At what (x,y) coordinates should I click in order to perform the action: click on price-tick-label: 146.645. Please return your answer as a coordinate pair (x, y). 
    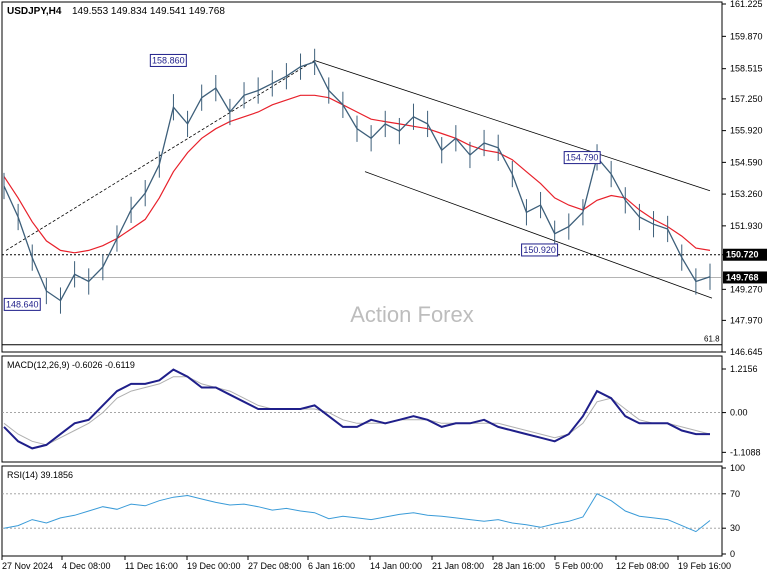
    Looking at the image, I should click on (746, 352).